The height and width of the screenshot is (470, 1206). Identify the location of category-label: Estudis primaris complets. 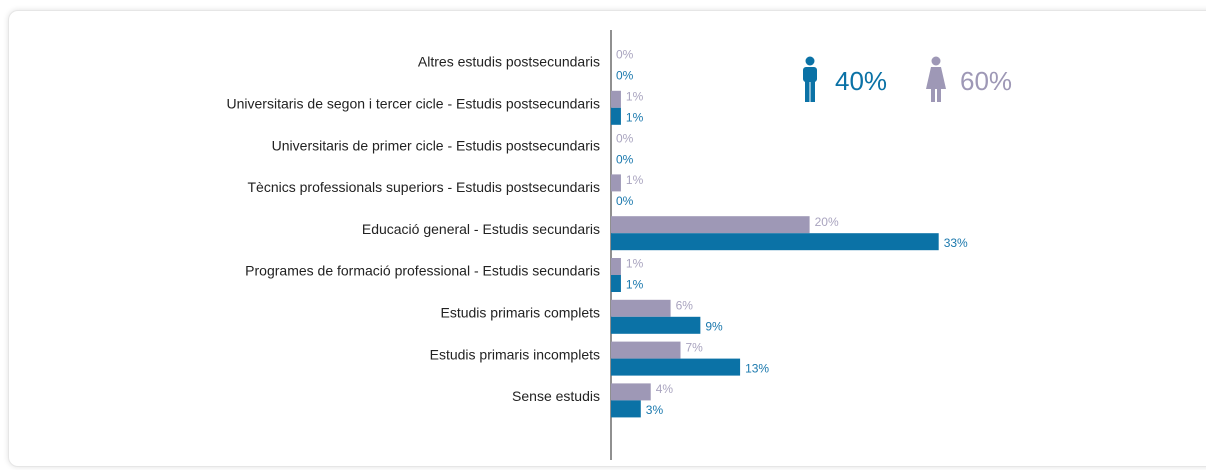
(521, 313).